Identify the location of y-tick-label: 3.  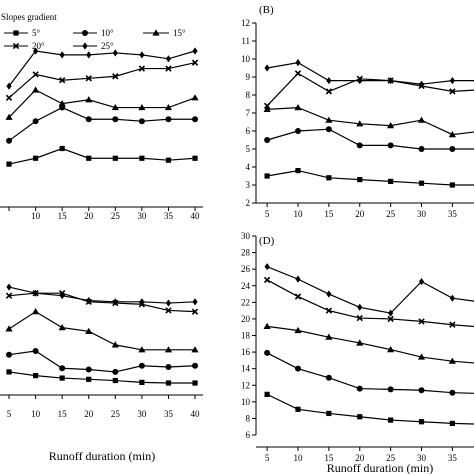
(248, 185).